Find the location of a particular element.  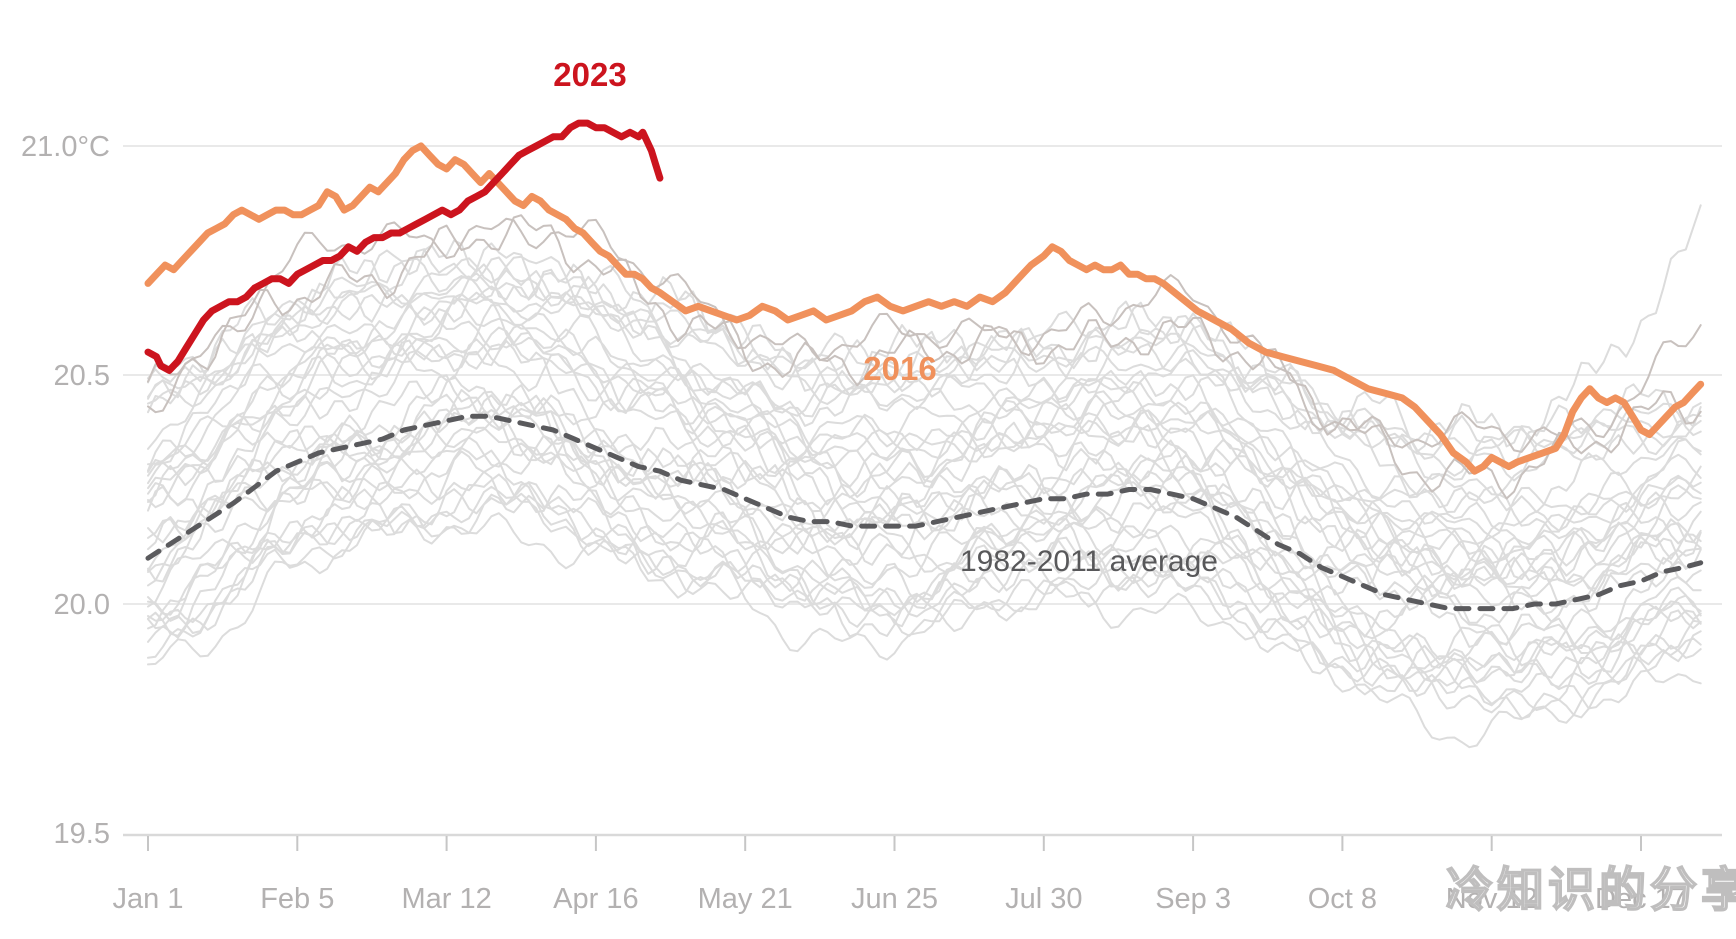

watermark-layer: 冷知识的分享 is located at coordinates (1590, 889).